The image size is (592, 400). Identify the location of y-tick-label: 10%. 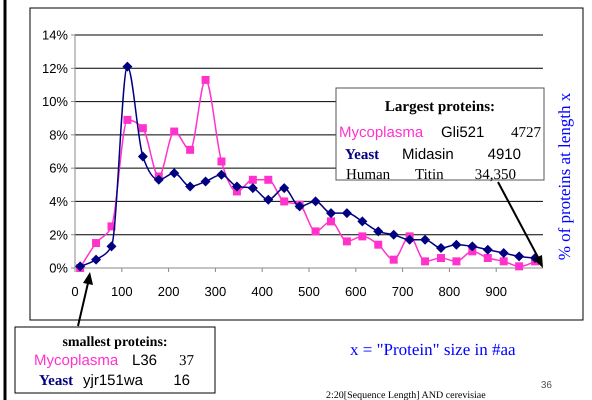
(55, 102).